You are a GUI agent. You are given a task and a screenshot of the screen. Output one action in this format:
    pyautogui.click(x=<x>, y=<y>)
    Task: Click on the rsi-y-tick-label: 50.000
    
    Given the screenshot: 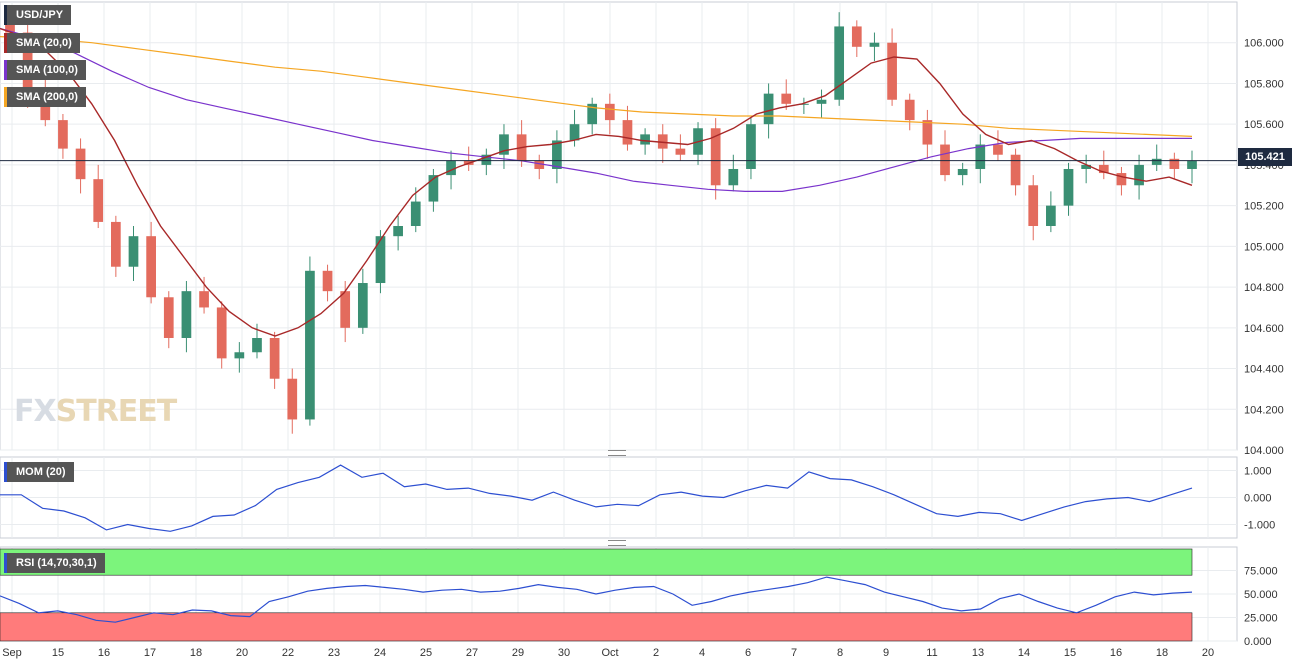 What is the action you would take?
    pyautogui.click(x=1261, y=595)
    